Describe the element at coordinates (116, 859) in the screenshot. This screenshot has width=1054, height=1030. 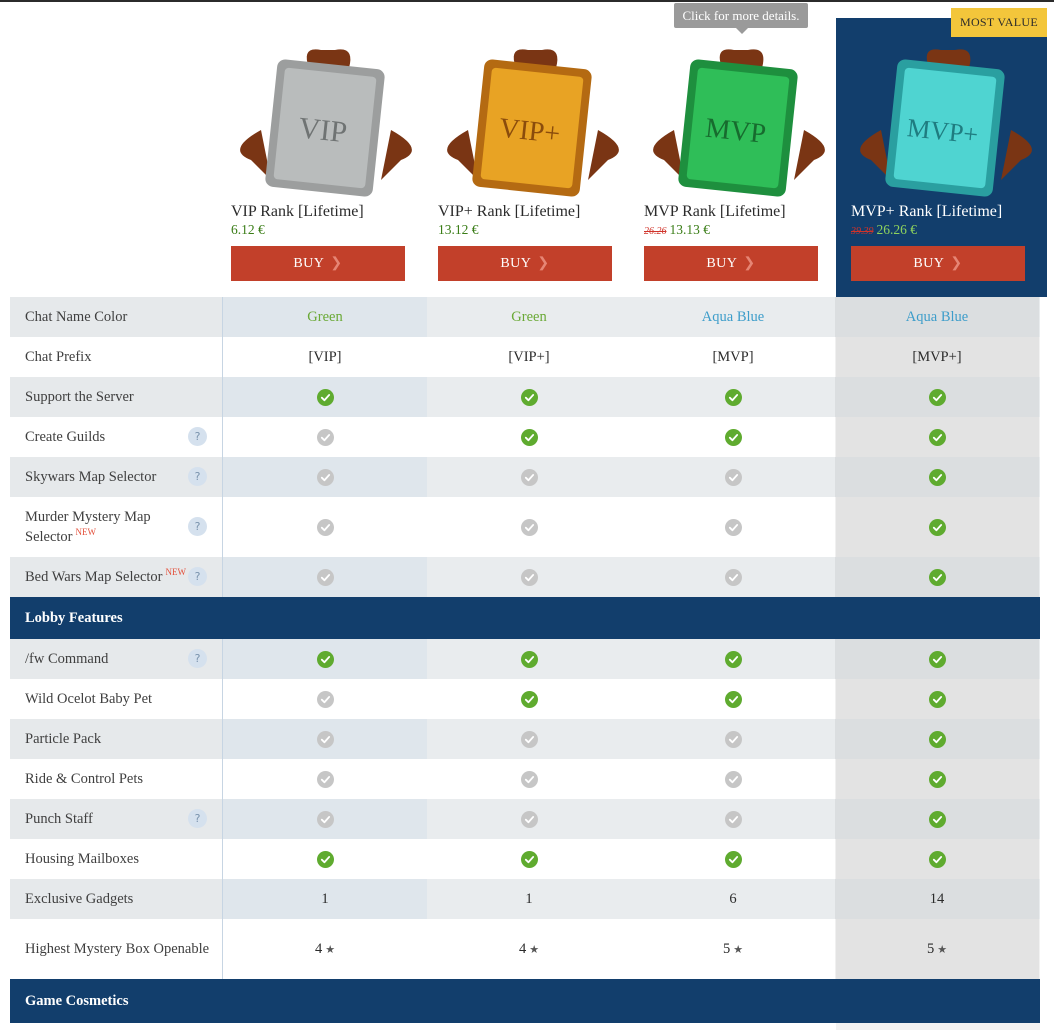
I see `feature-label: Housing Mailboxes` at that location.